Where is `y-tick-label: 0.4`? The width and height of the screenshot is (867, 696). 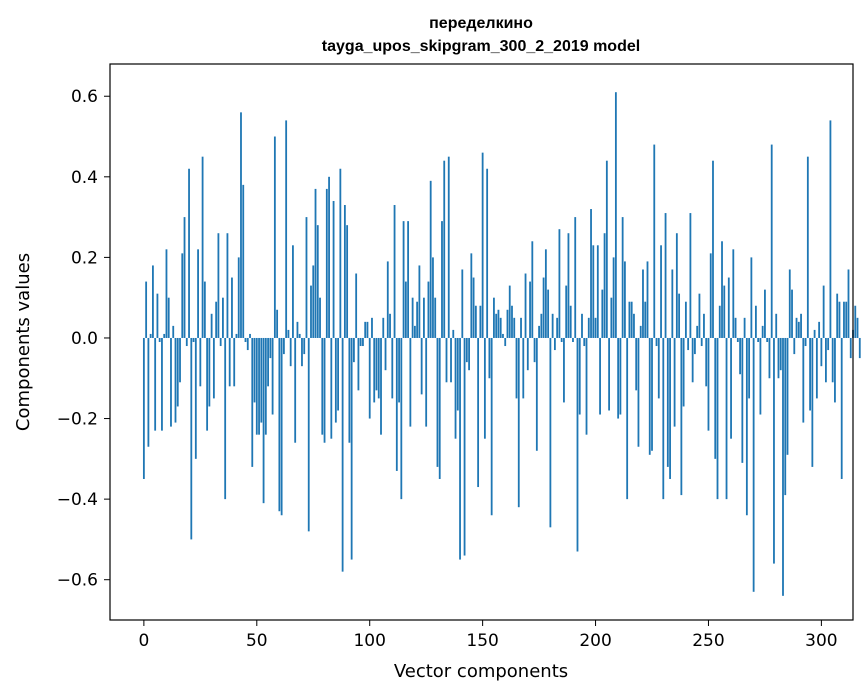
y-tick-label: 0.4 is located at coordinates (84, 178).